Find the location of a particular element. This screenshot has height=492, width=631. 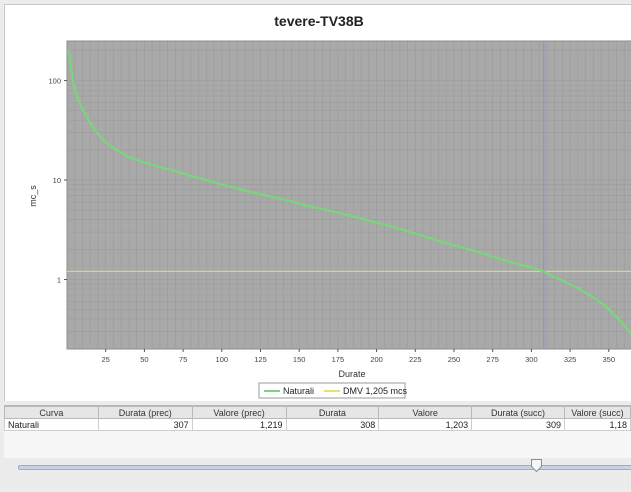

cell-valore-succ: 1,18 is located at coordinates (597, 424).